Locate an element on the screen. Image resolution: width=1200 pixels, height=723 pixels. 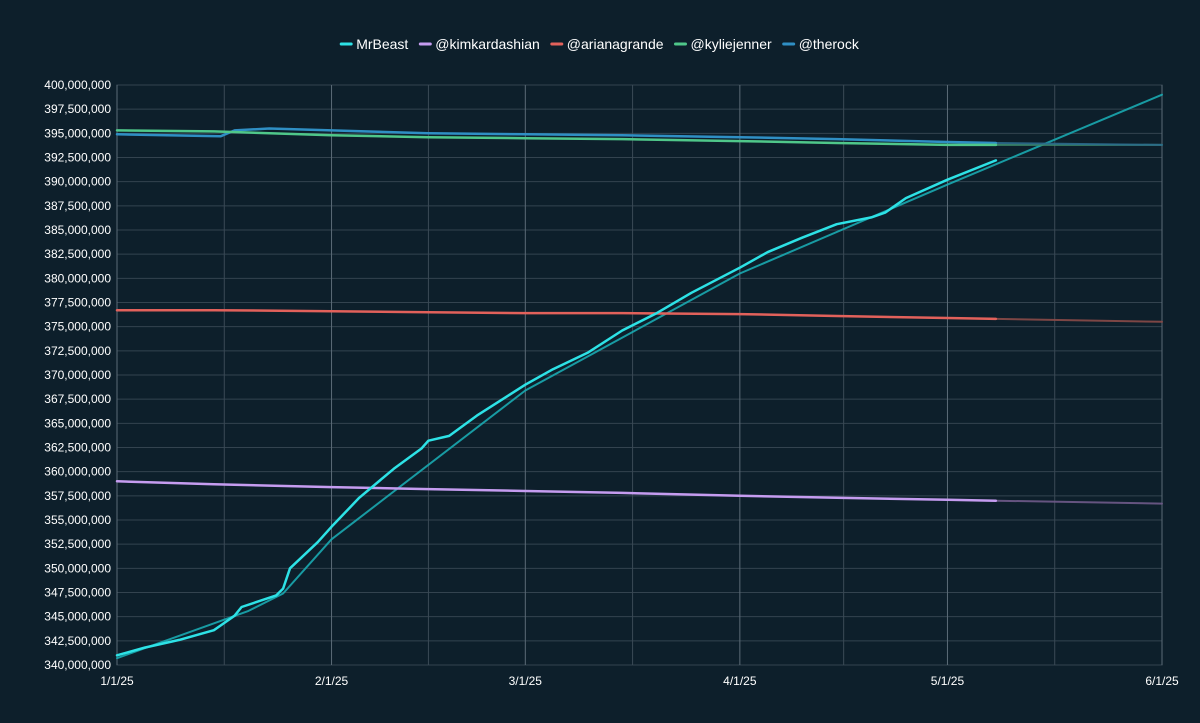
x-tick-label: 4/1/25 is located at coordinates (740, 681).